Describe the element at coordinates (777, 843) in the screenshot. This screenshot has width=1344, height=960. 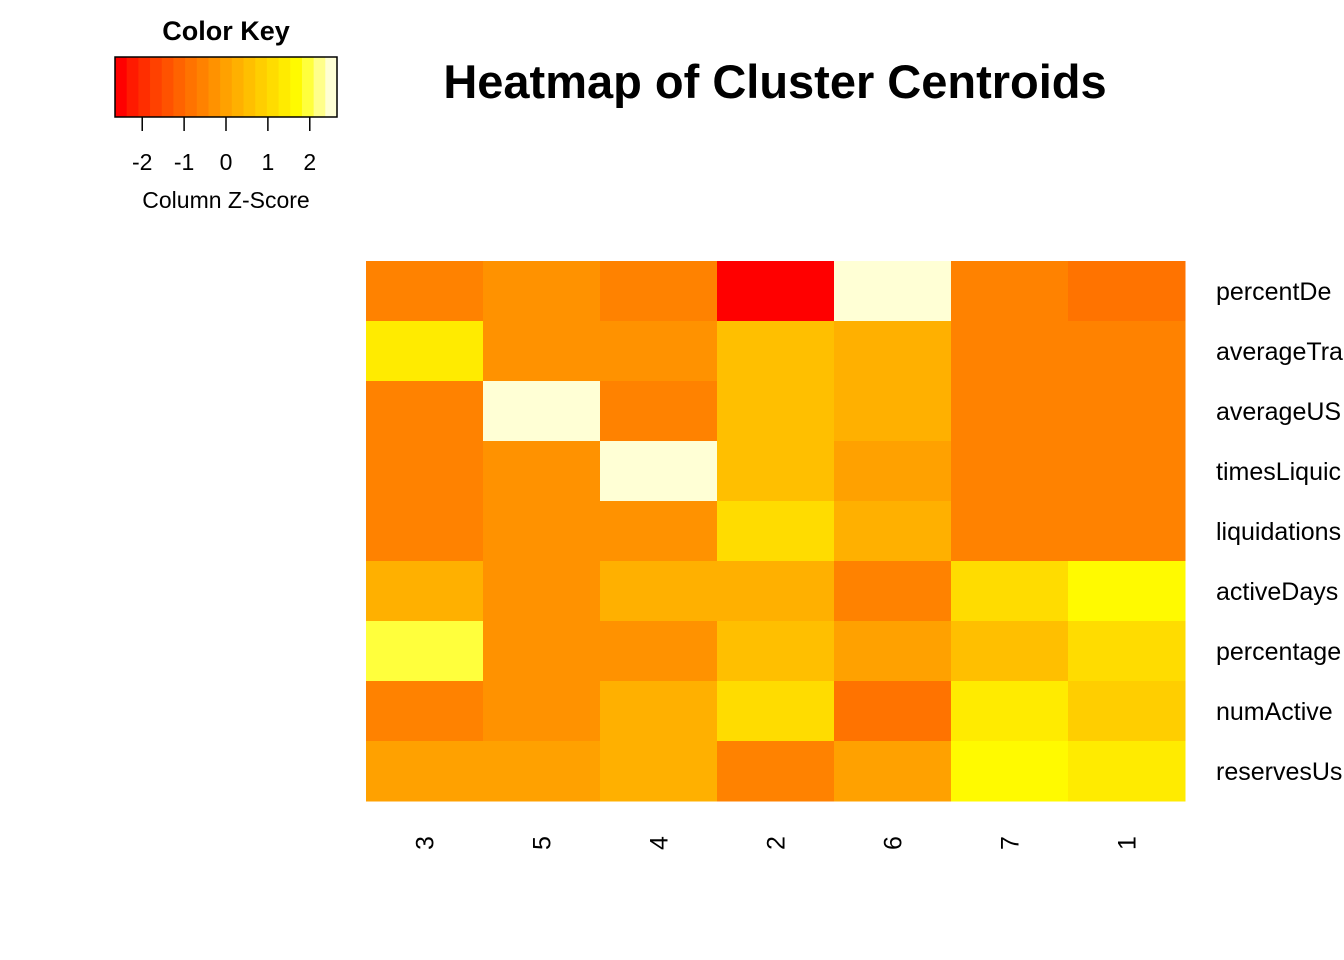
I see `column-labels: 3 5 4 2 6 7 1` at that location.